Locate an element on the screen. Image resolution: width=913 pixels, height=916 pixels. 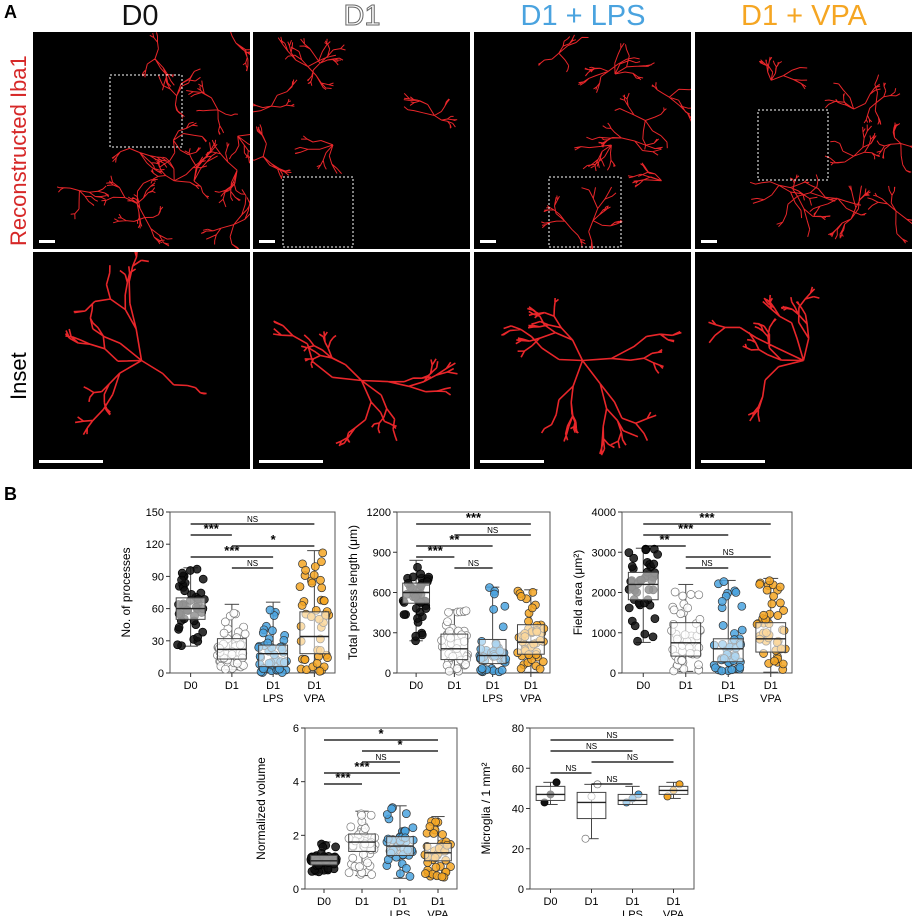
chart-1-box is located at coordinates (492, 651).